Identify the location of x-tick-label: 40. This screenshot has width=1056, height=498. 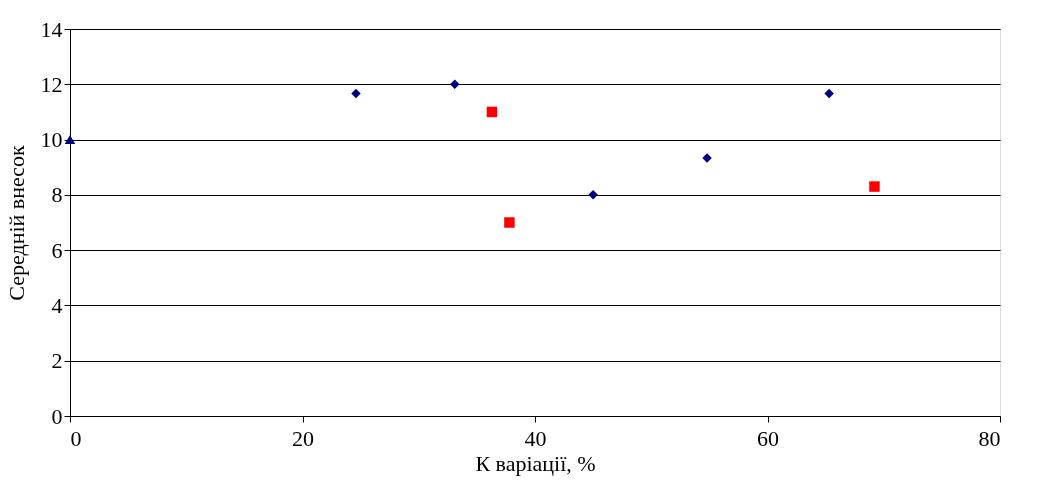
(535, 438).